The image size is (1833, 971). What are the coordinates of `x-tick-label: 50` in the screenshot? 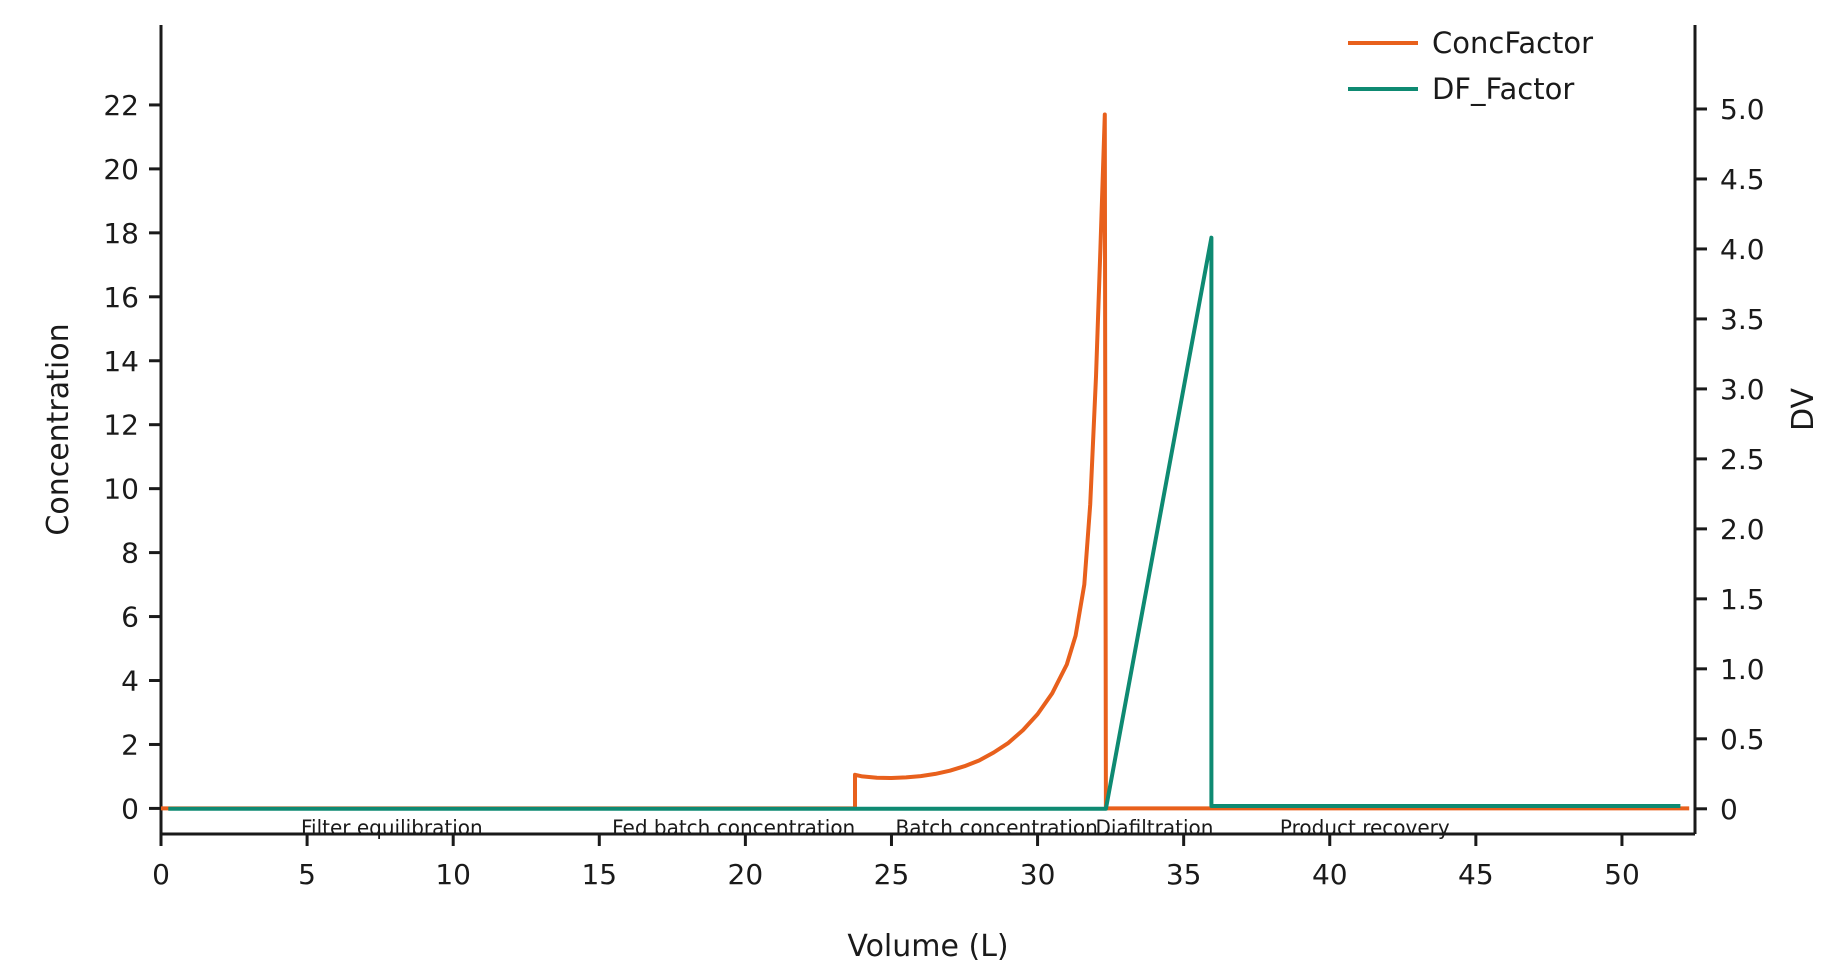 It's located at (1622, 874).